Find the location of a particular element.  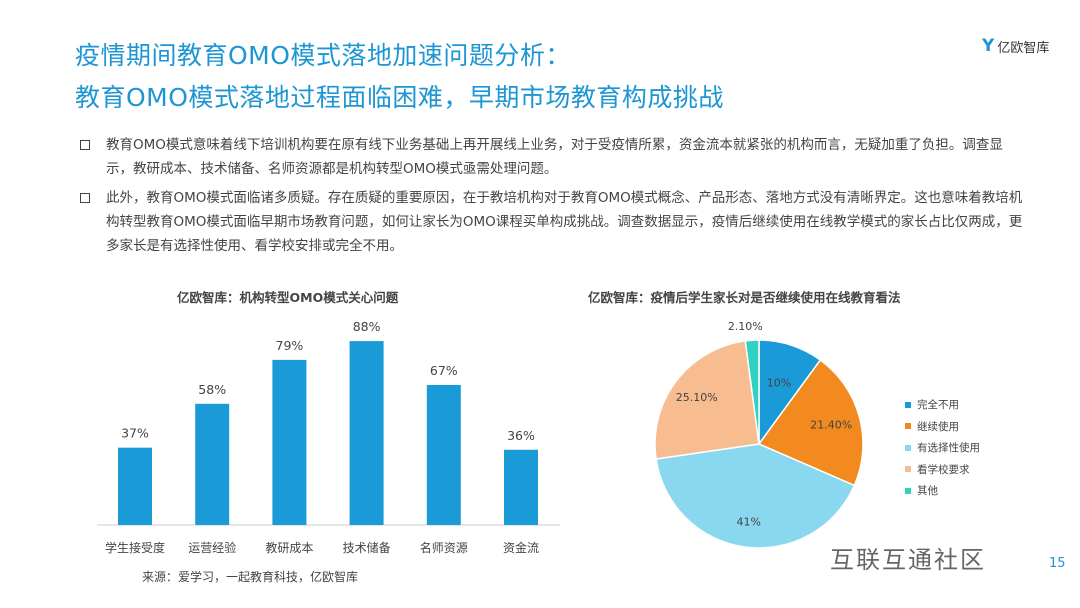

pie-data-label: 10% is located at coordinates (779, 383).